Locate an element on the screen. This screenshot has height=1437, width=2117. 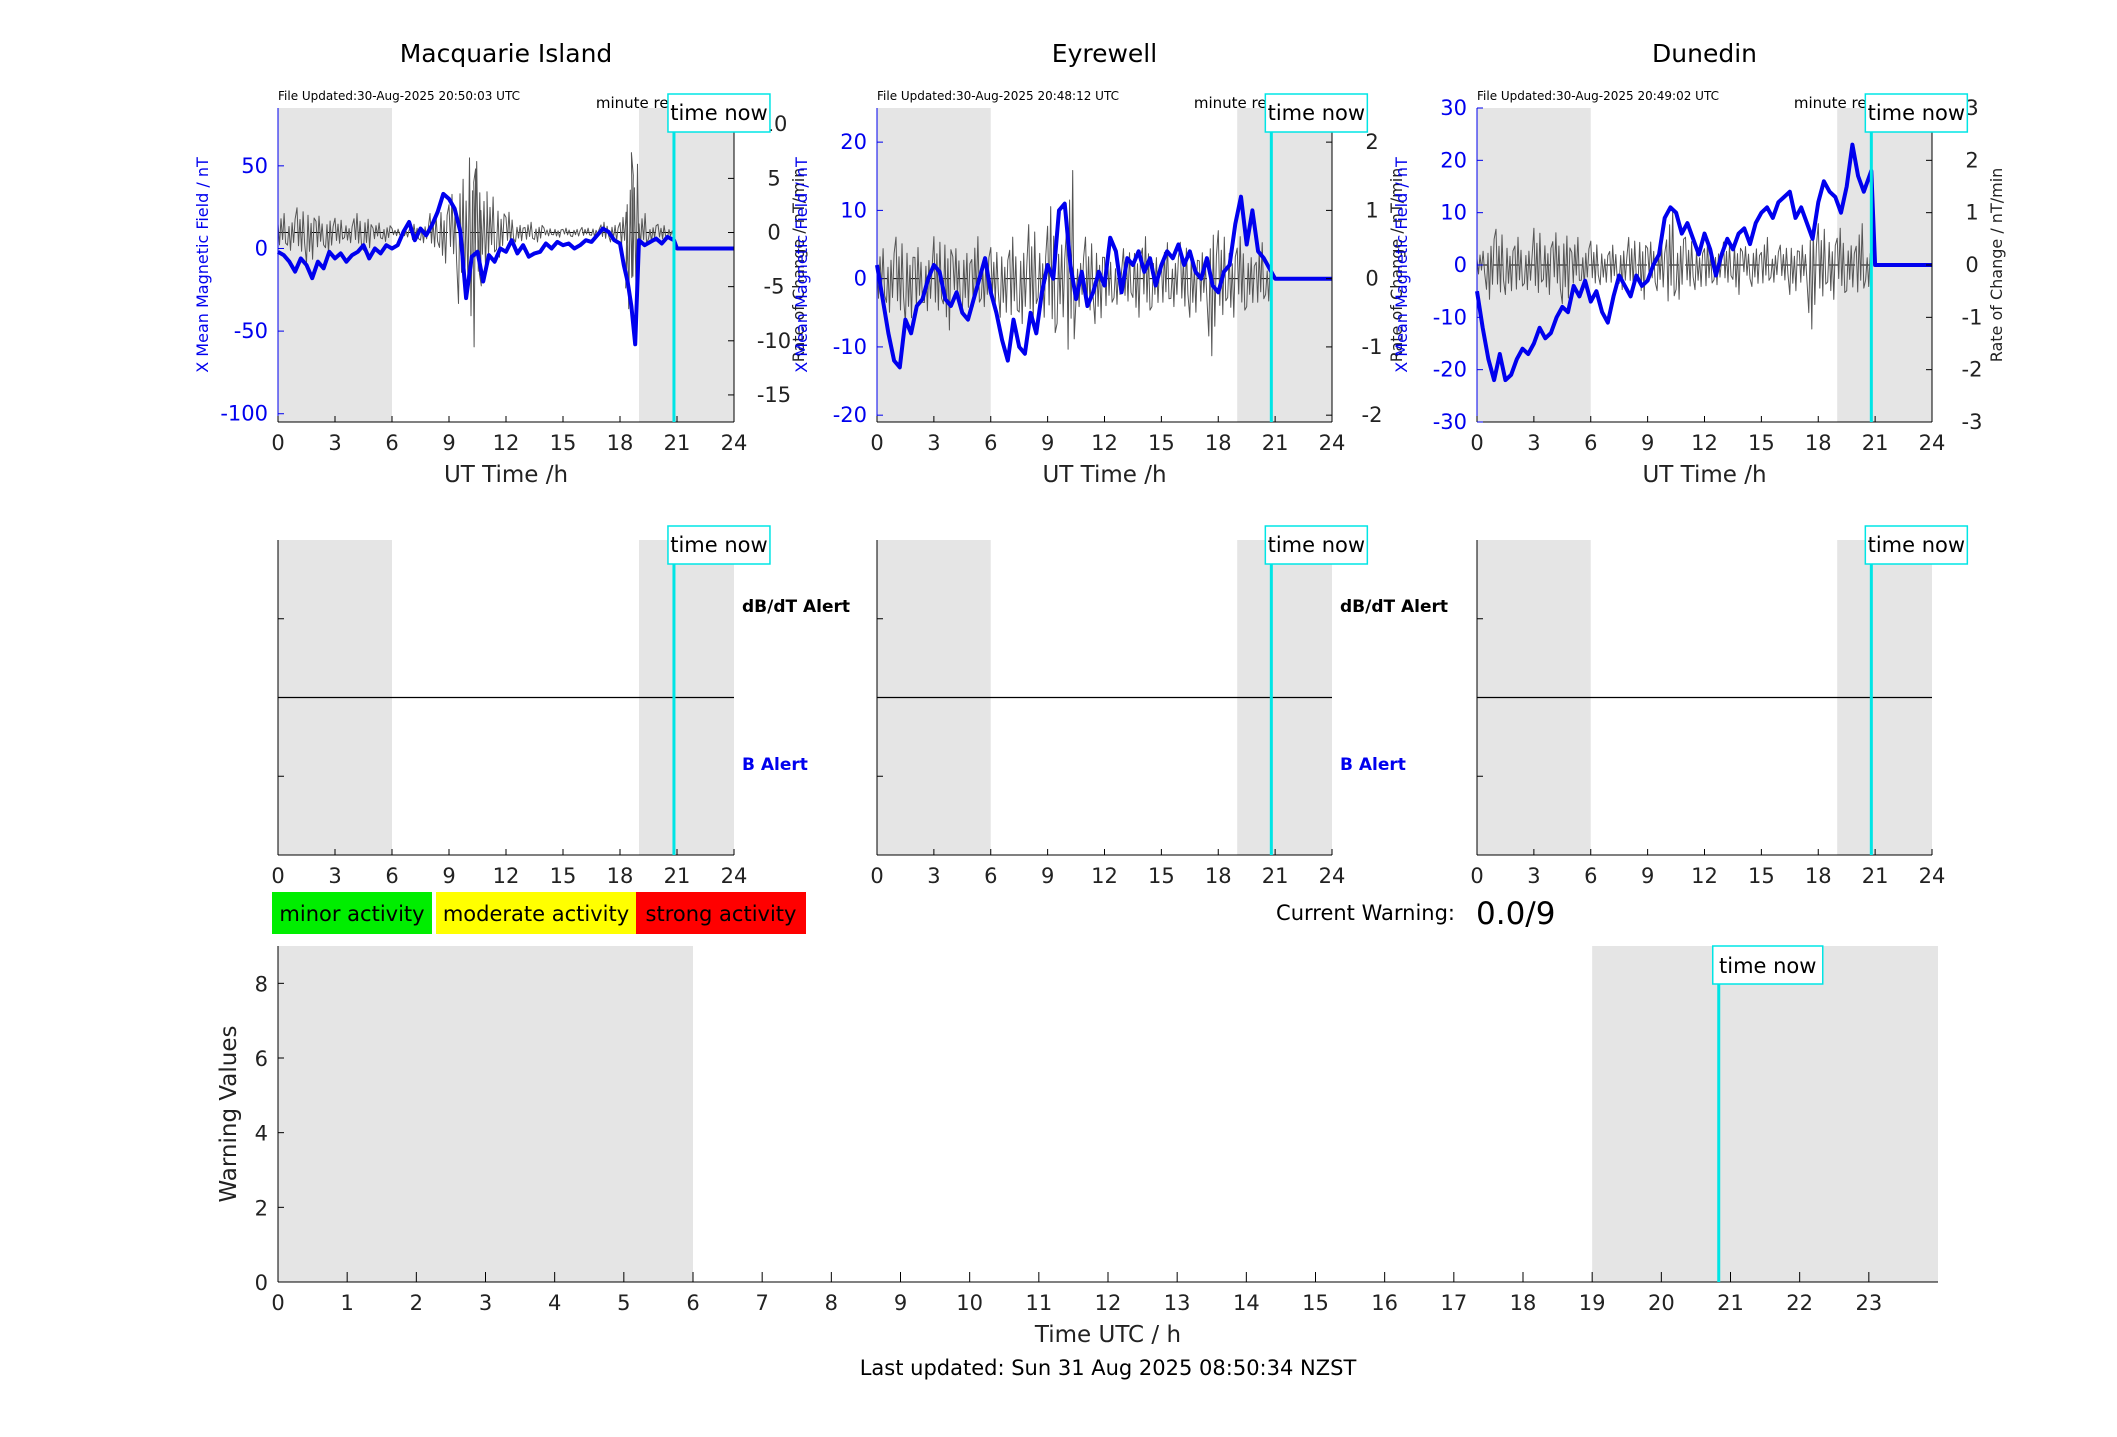
file-updated: File Updated:30-Aug-2025 20:49:02 UTC is located at coordinates (1598, 96).